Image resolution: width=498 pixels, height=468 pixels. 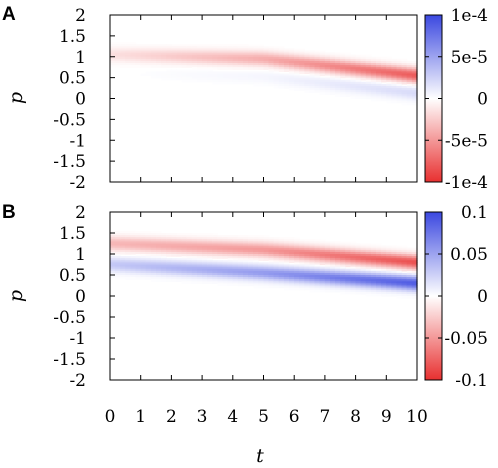 I want to click on panel-b-ytick-label: 1.5, so click(x=72, y=234).